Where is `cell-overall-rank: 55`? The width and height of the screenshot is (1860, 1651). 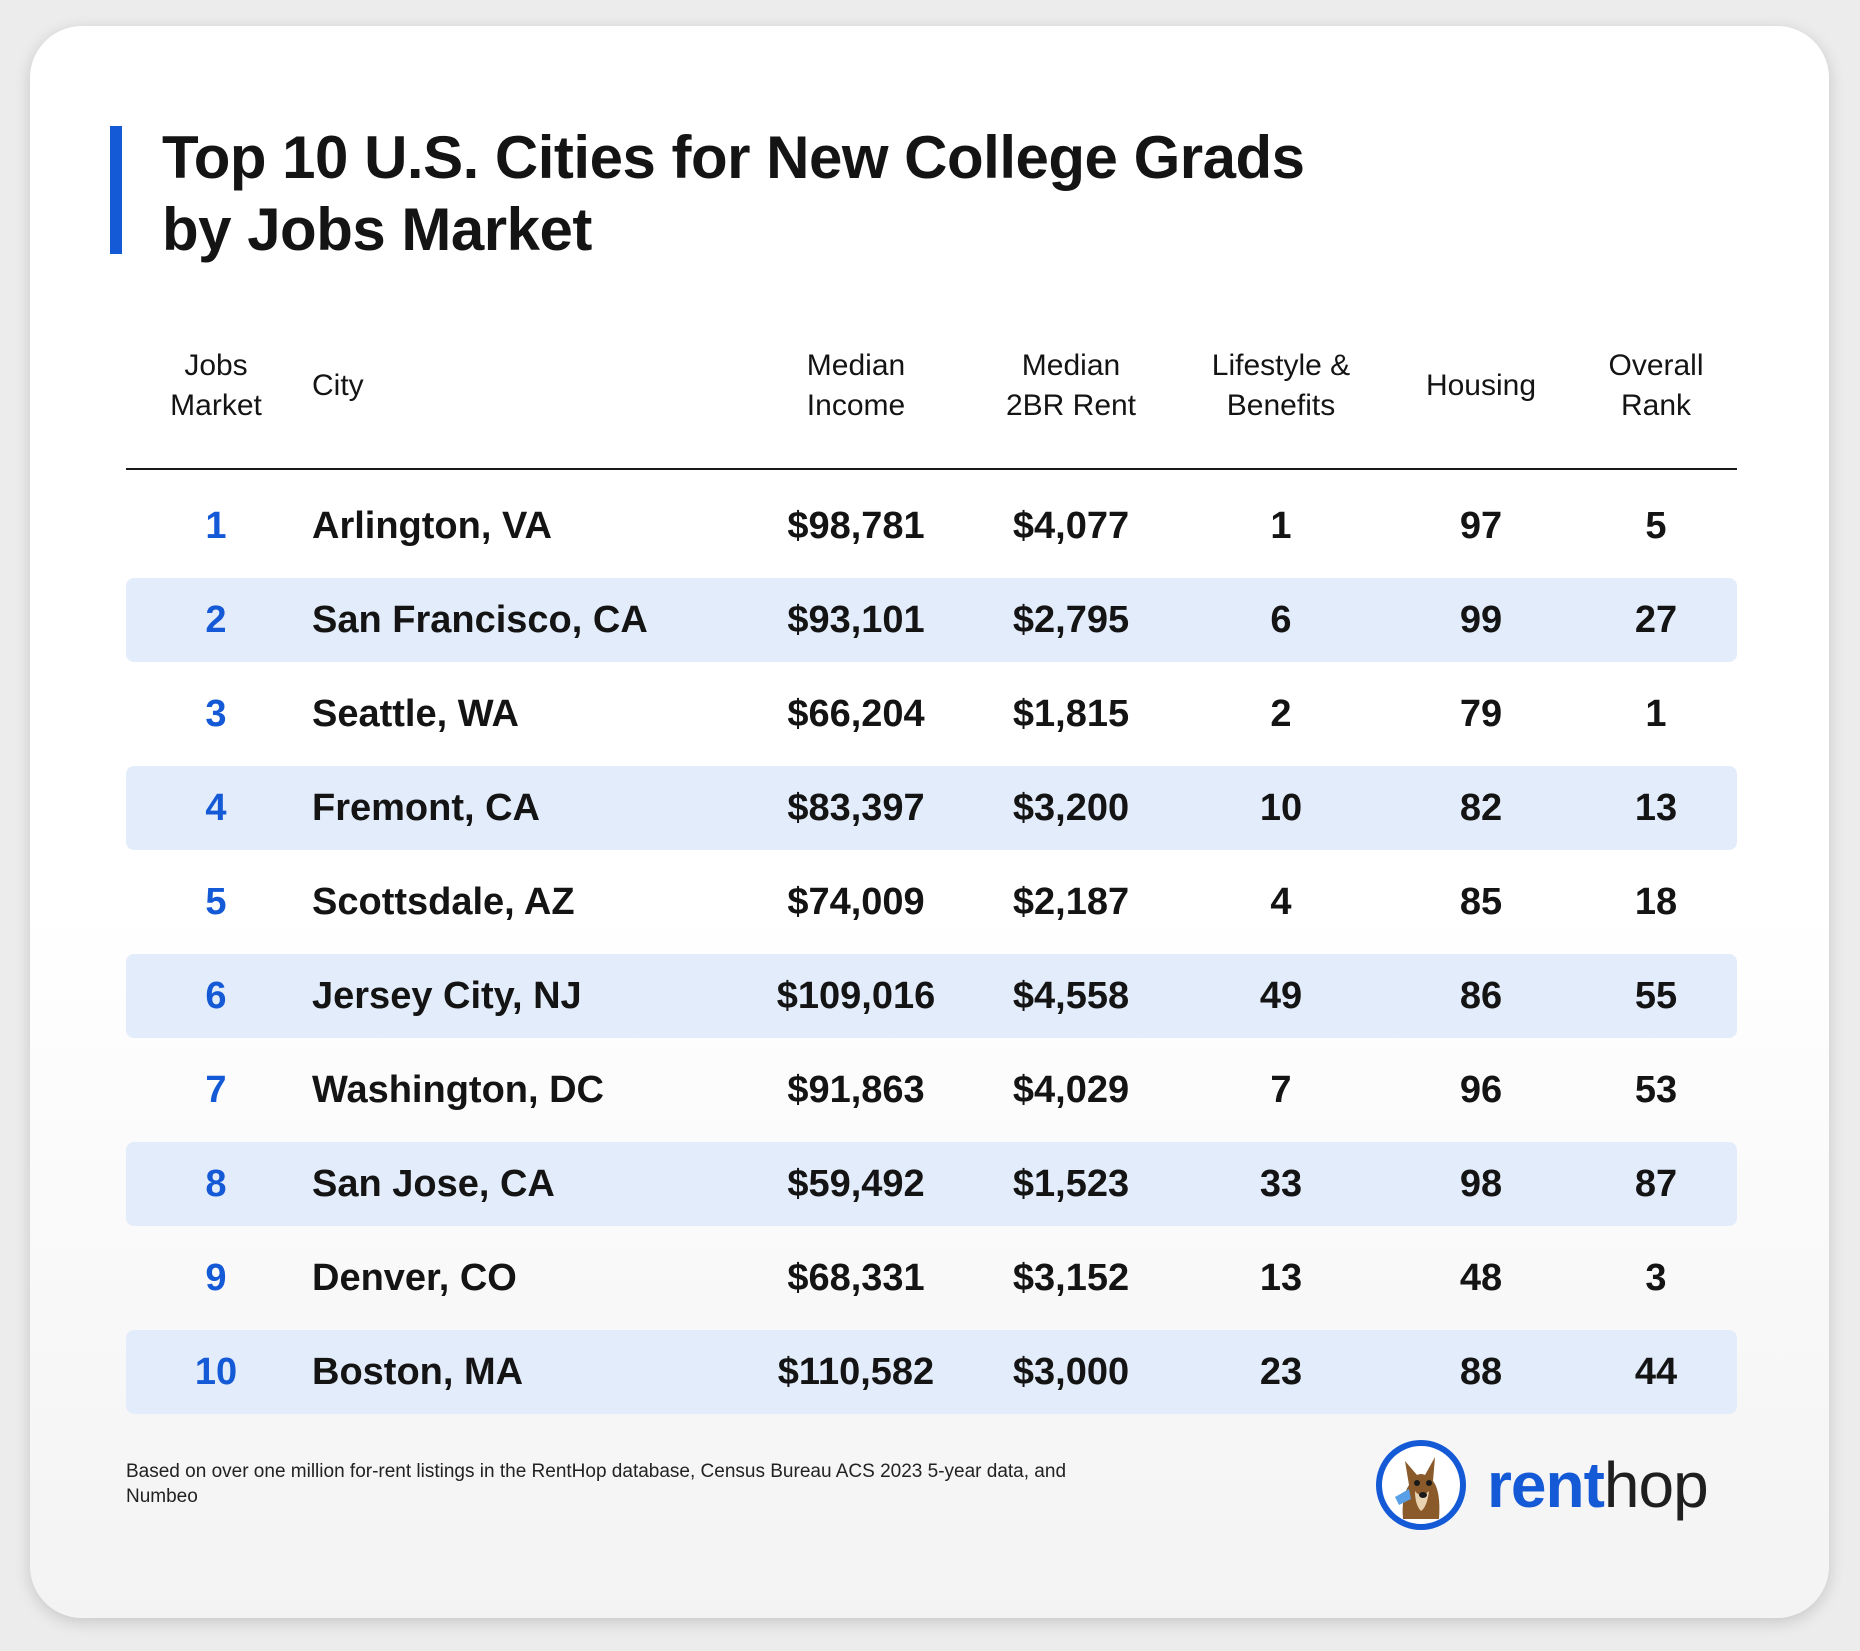
cell-overall-rank: 55 is located at coordinates (1656, 996).